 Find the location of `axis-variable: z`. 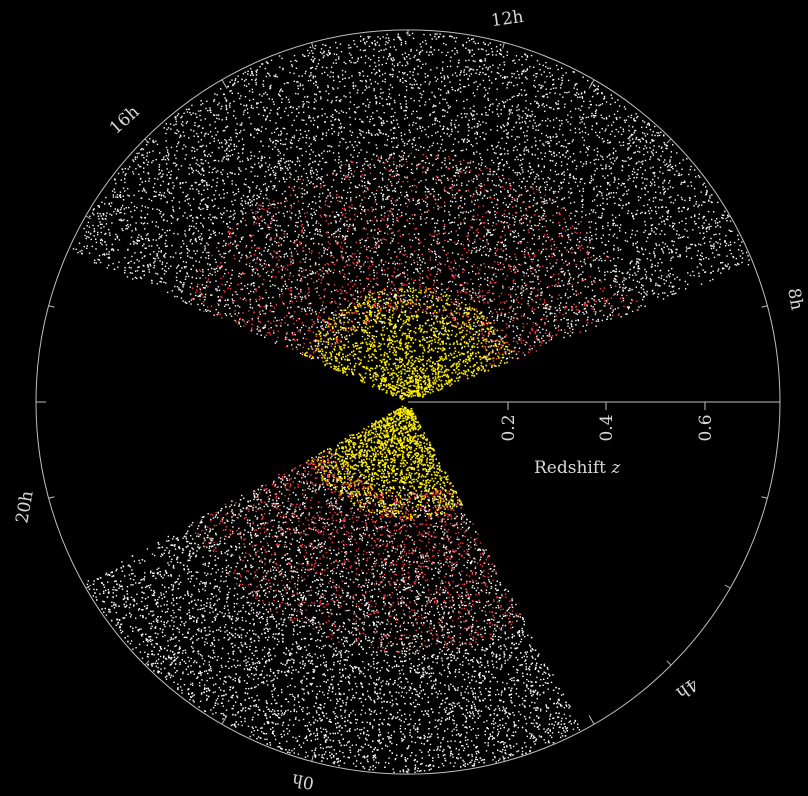

axis-variable: z is located at coordinates (615, 468).